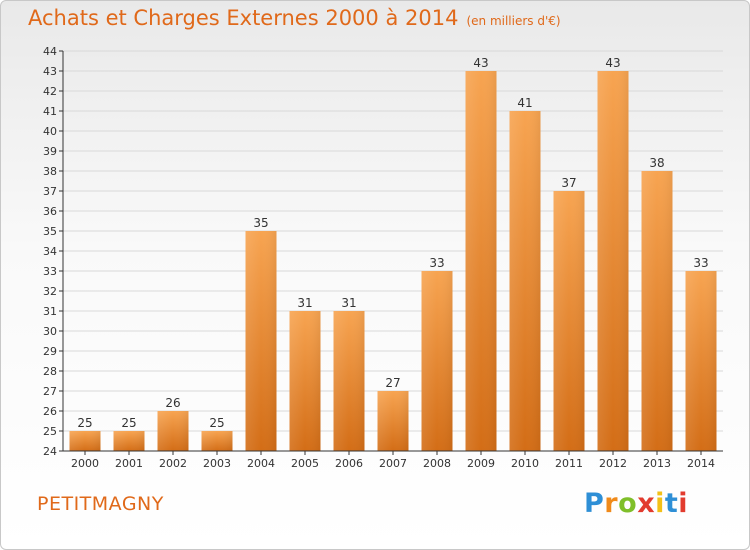 This screenshot has width=750, height=550. Describe the element at coordinates (569, 463) in the screenshot. I see `x-tick-label: 2011` at that location.